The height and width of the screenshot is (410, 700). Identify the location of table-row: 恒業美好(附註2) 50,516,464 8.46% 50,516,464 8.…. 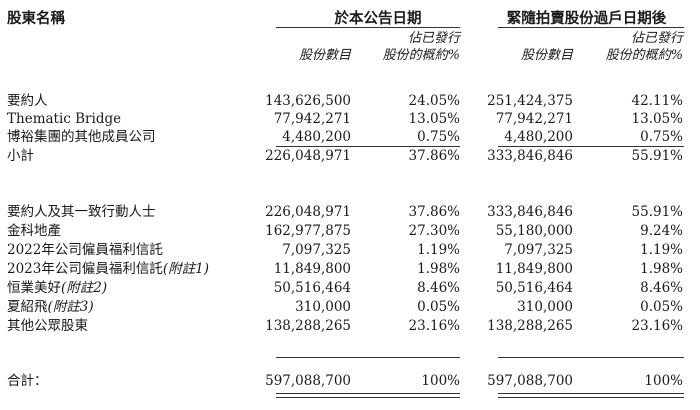
(350, 288).